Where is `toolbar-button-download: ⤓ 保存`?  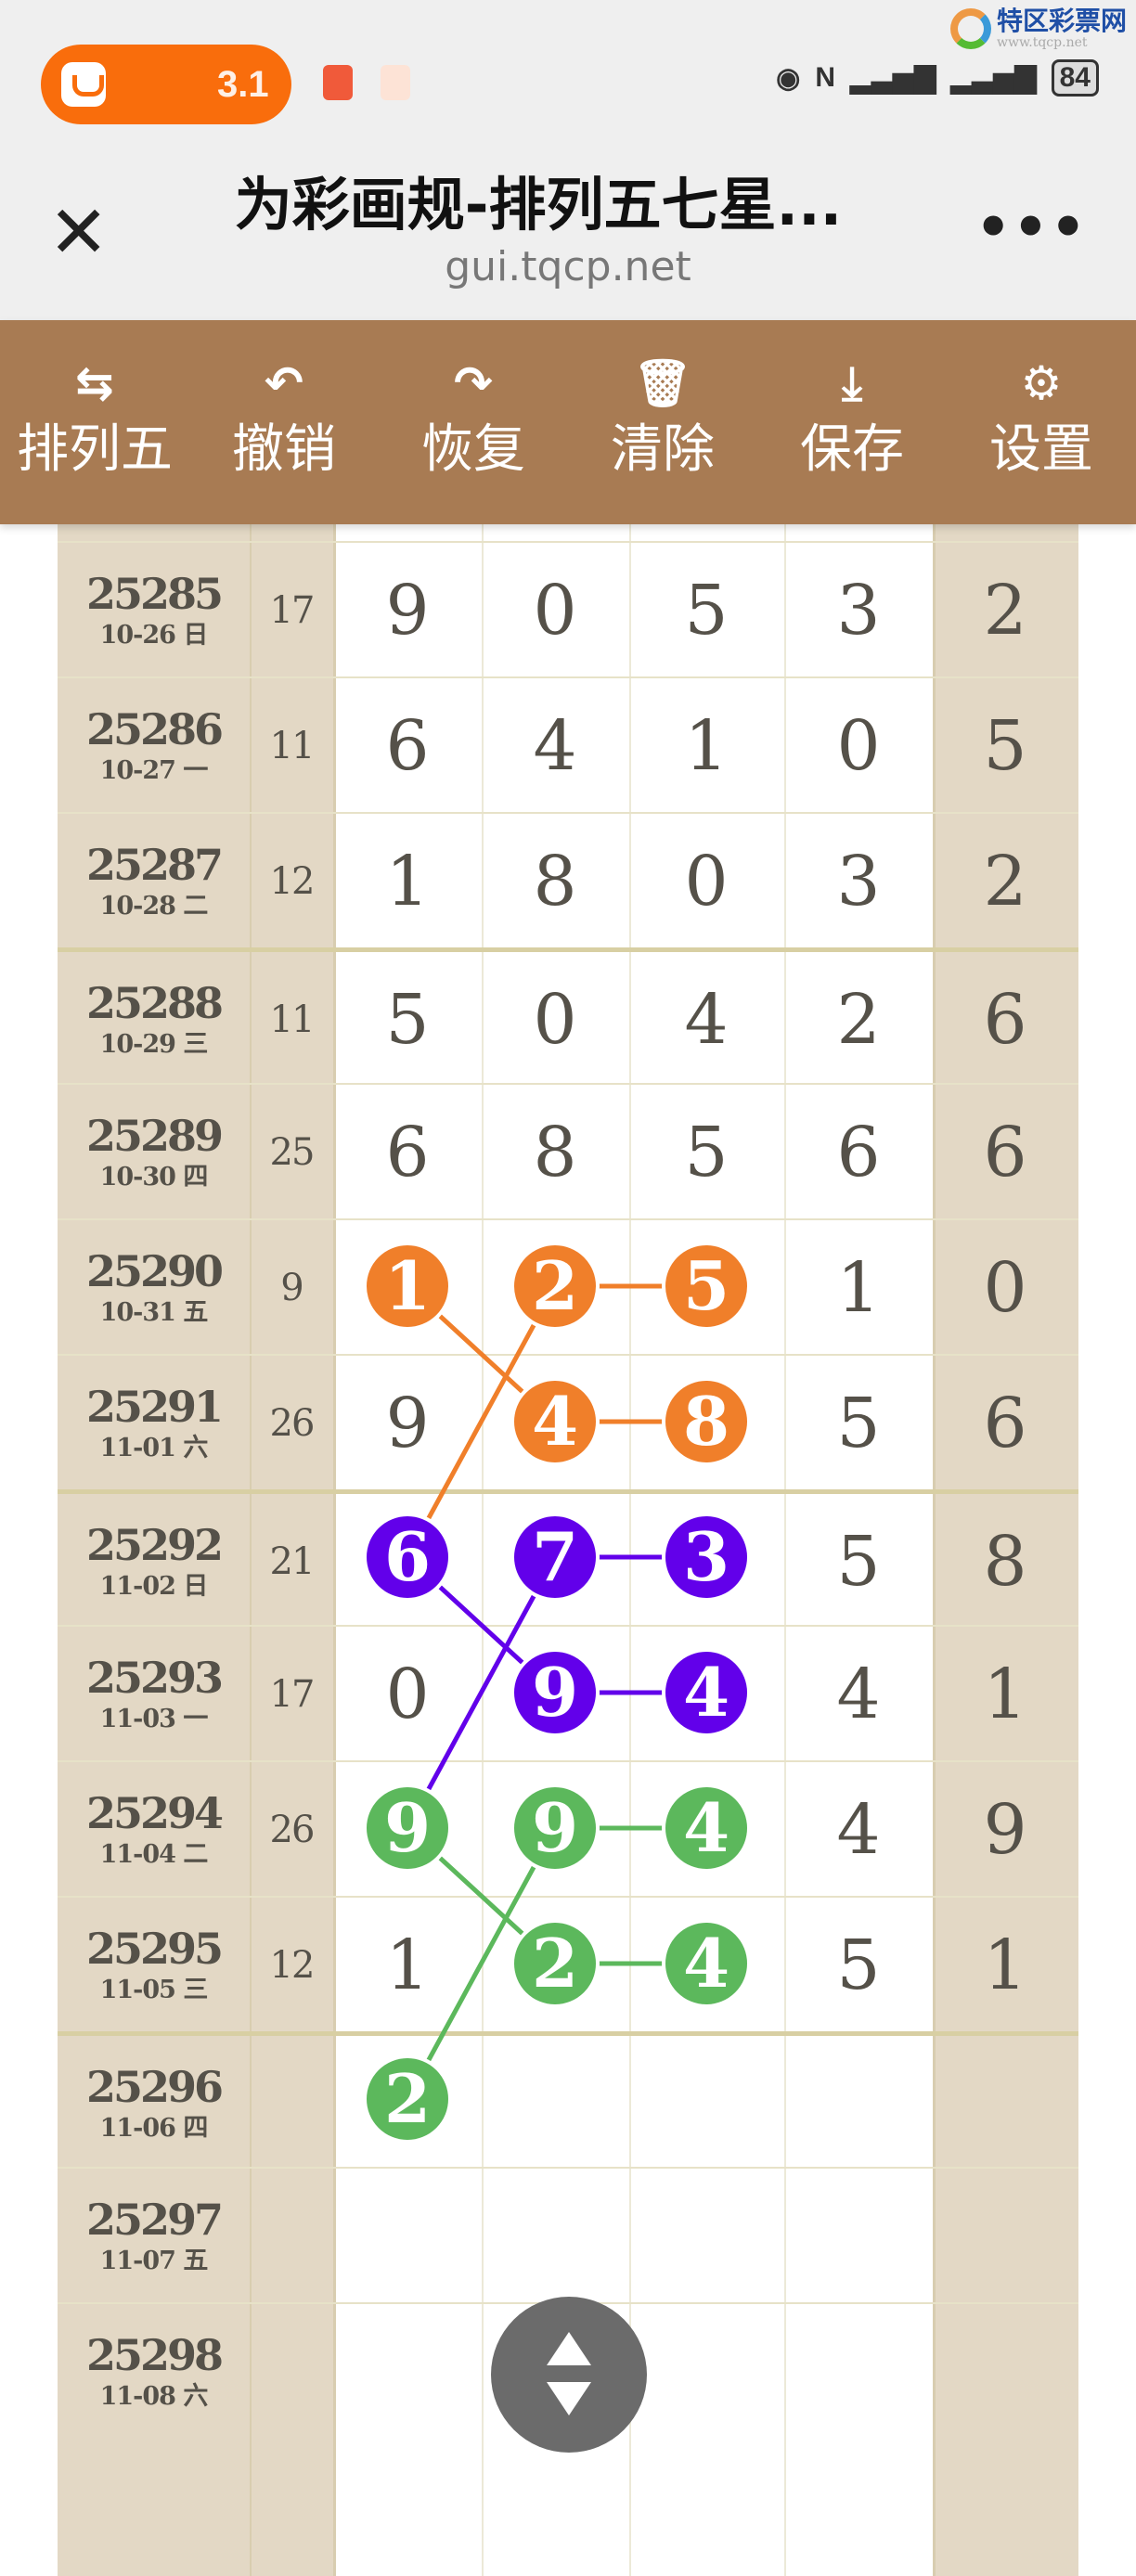 toolbar-button-download: ⤓ 保存 is located at coordinates (852, 422).